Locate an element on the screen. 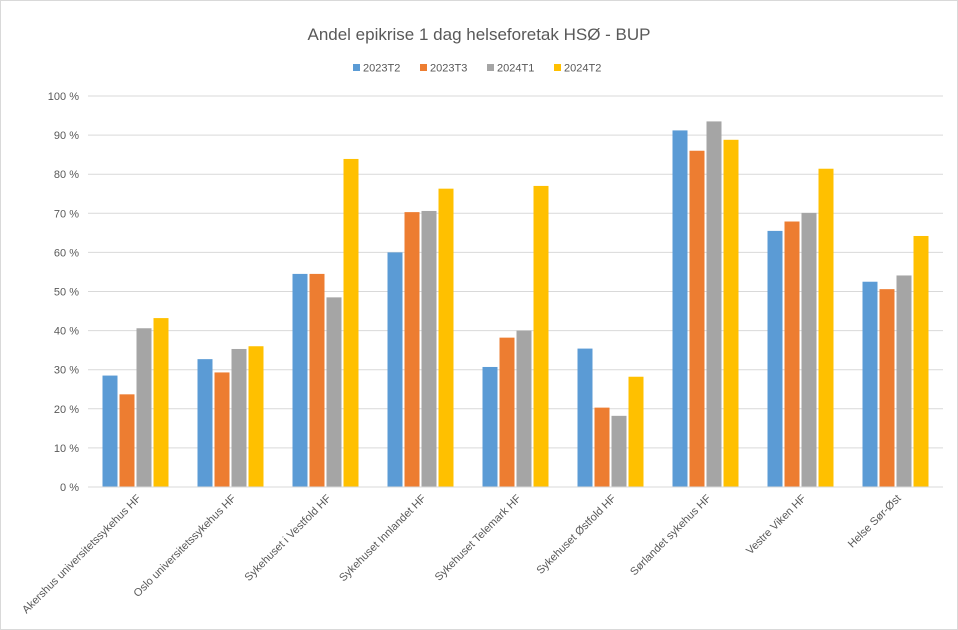 The width and height of the screenshot is (958, 630). legend-label: 2024T1 is located at coordinates (515, 69).